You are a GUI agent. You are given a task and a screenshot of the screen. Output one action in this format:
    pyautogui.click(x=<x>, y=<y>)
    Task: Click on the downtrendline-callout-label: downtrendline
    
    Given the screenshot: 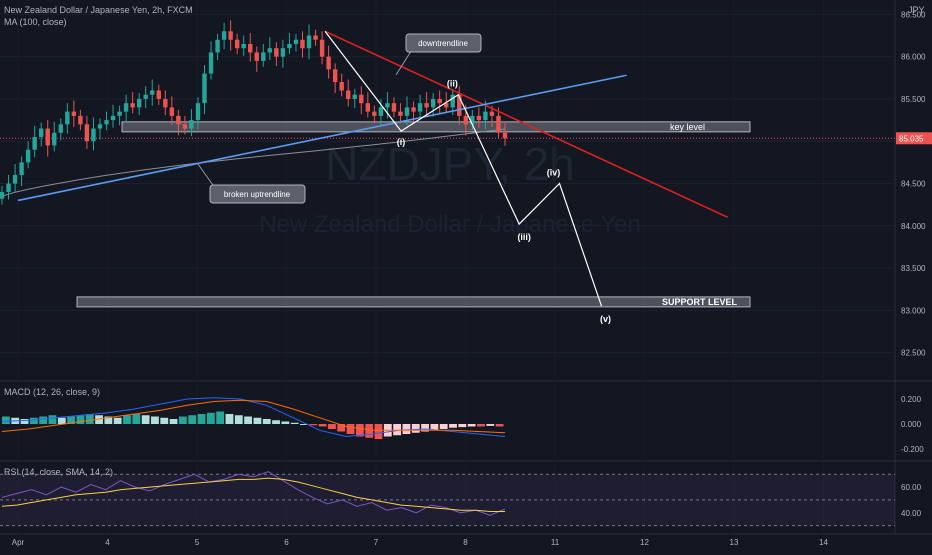 What is the action you would take?
    pyautogui.click(x=443, y=43)
    